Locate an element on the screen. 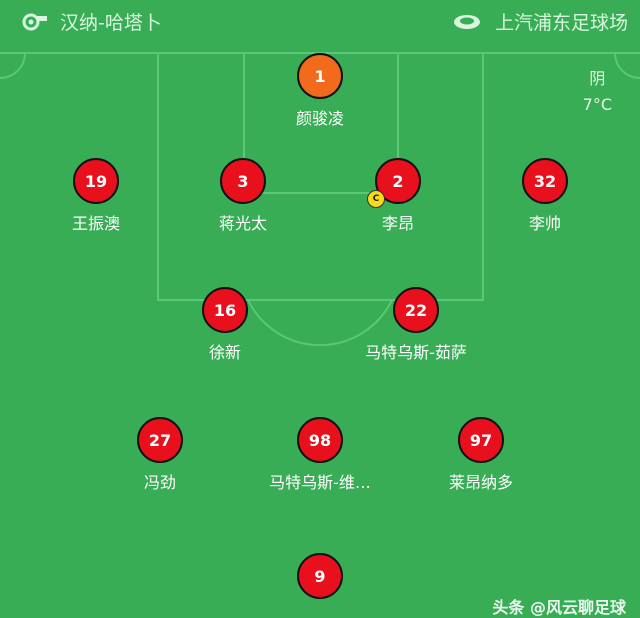  watermark: 头条 @风云聊足球 is located at coordinates (559, 607).